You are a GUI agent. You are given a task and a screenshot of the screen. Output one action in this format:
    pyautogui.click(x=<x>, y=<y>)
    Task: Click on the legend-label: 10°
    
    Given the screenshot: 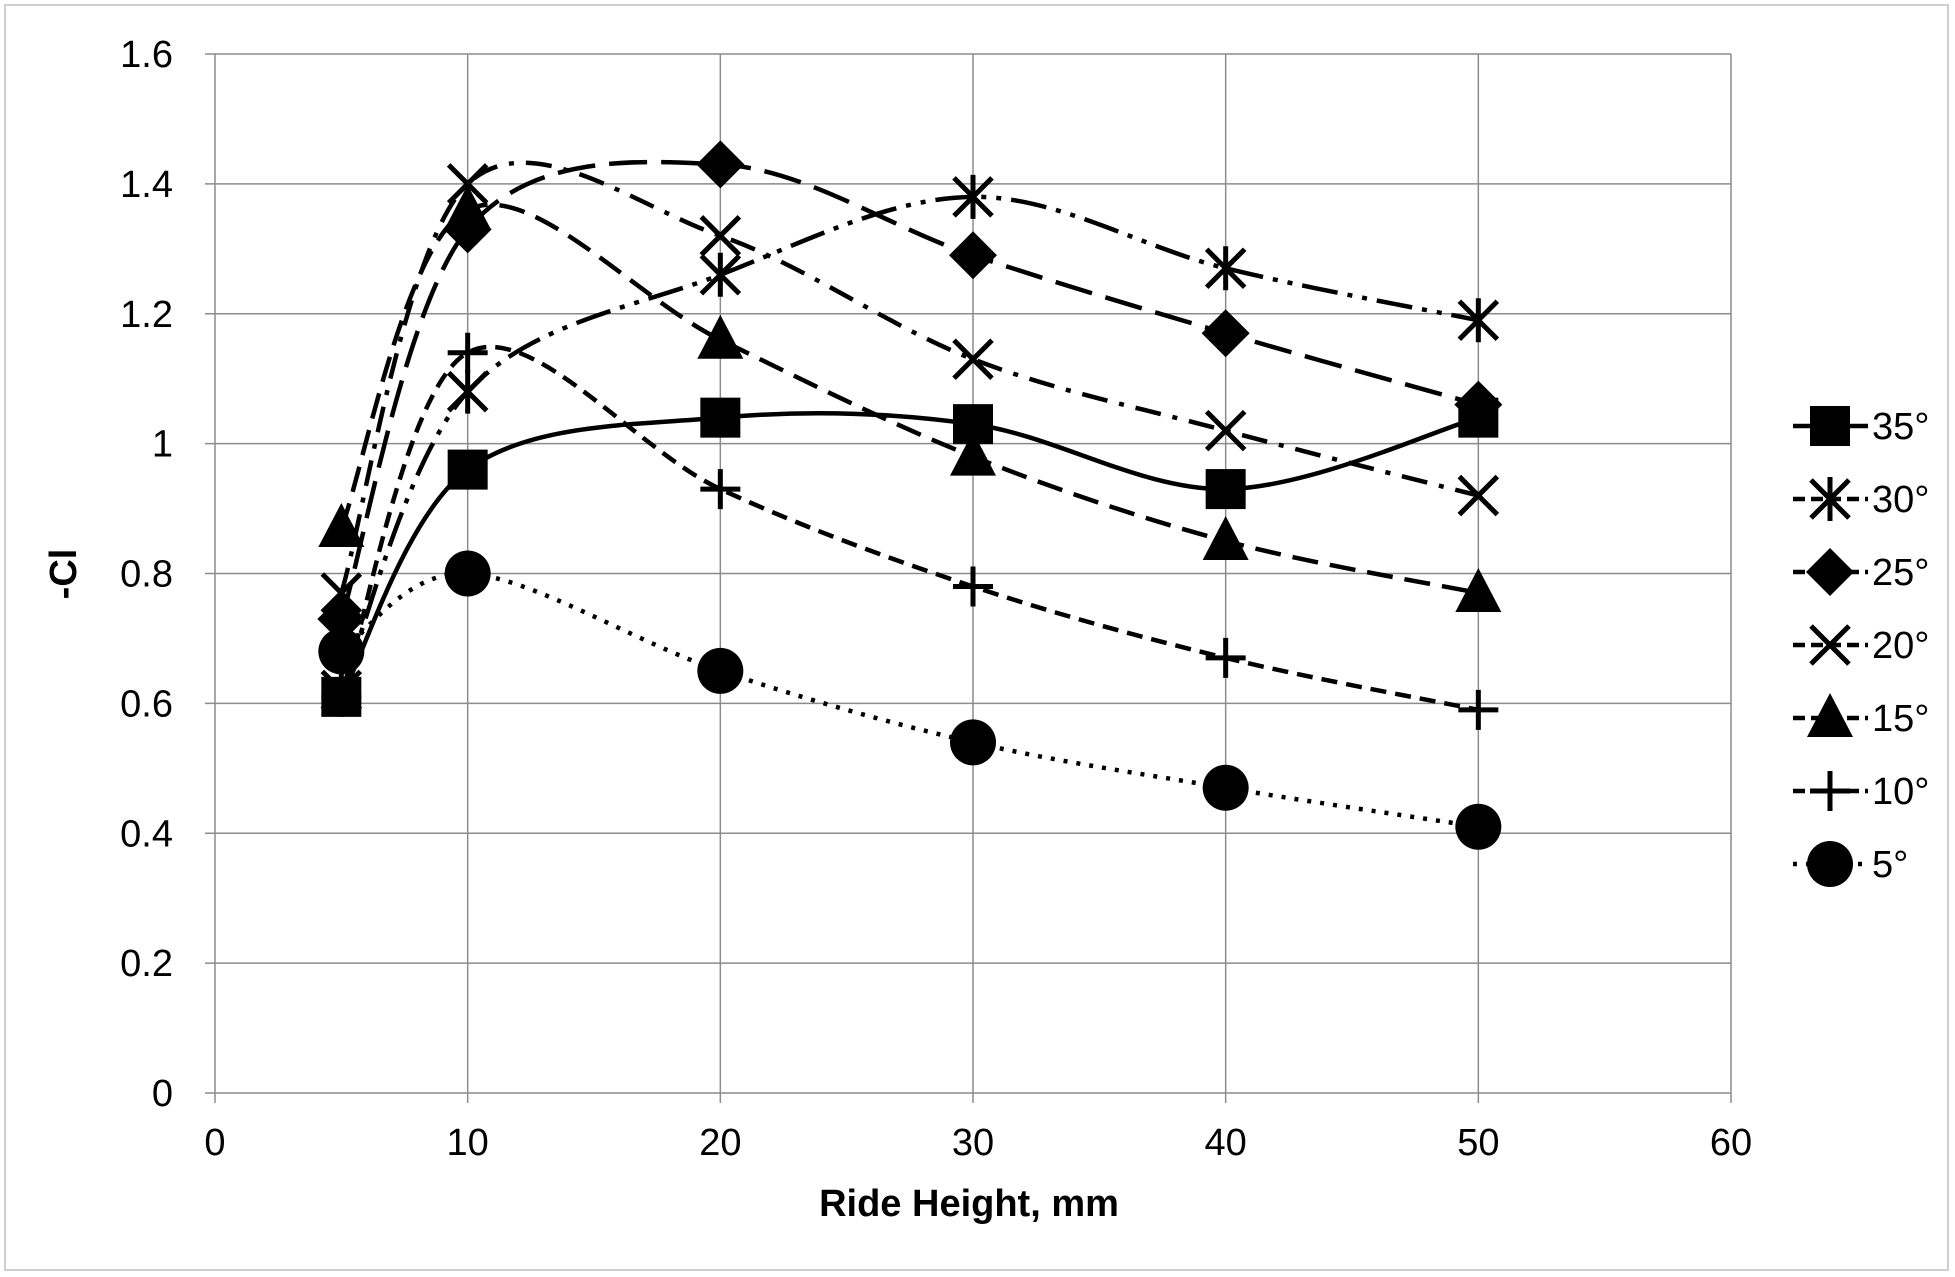 What is the action you would take?
    pyautogui.click(x=1900, y=792)
    